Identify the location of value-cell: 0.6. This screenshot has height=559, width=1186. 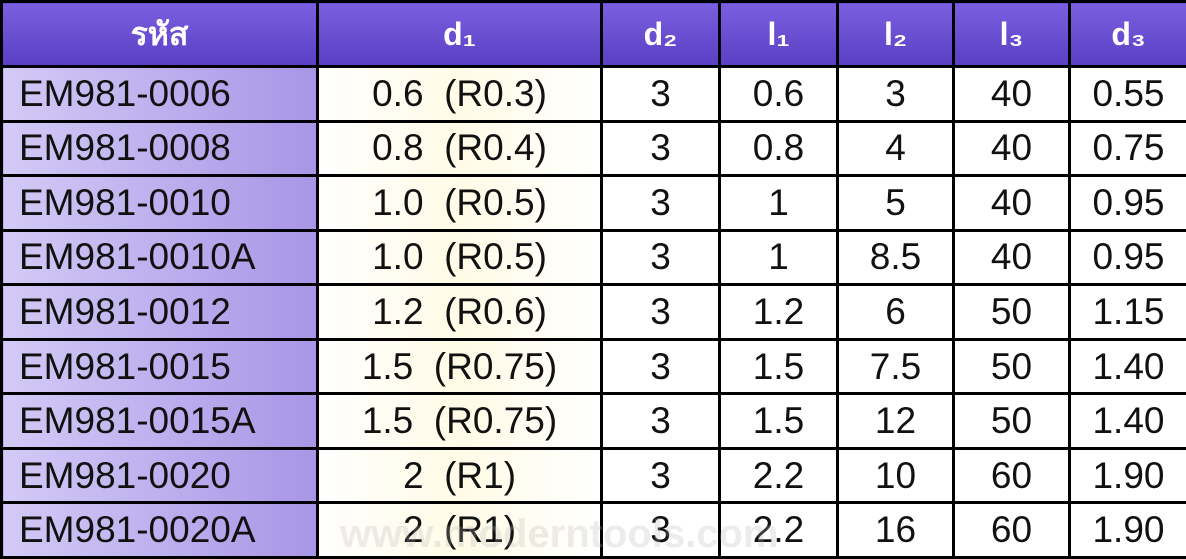
(778, 94).